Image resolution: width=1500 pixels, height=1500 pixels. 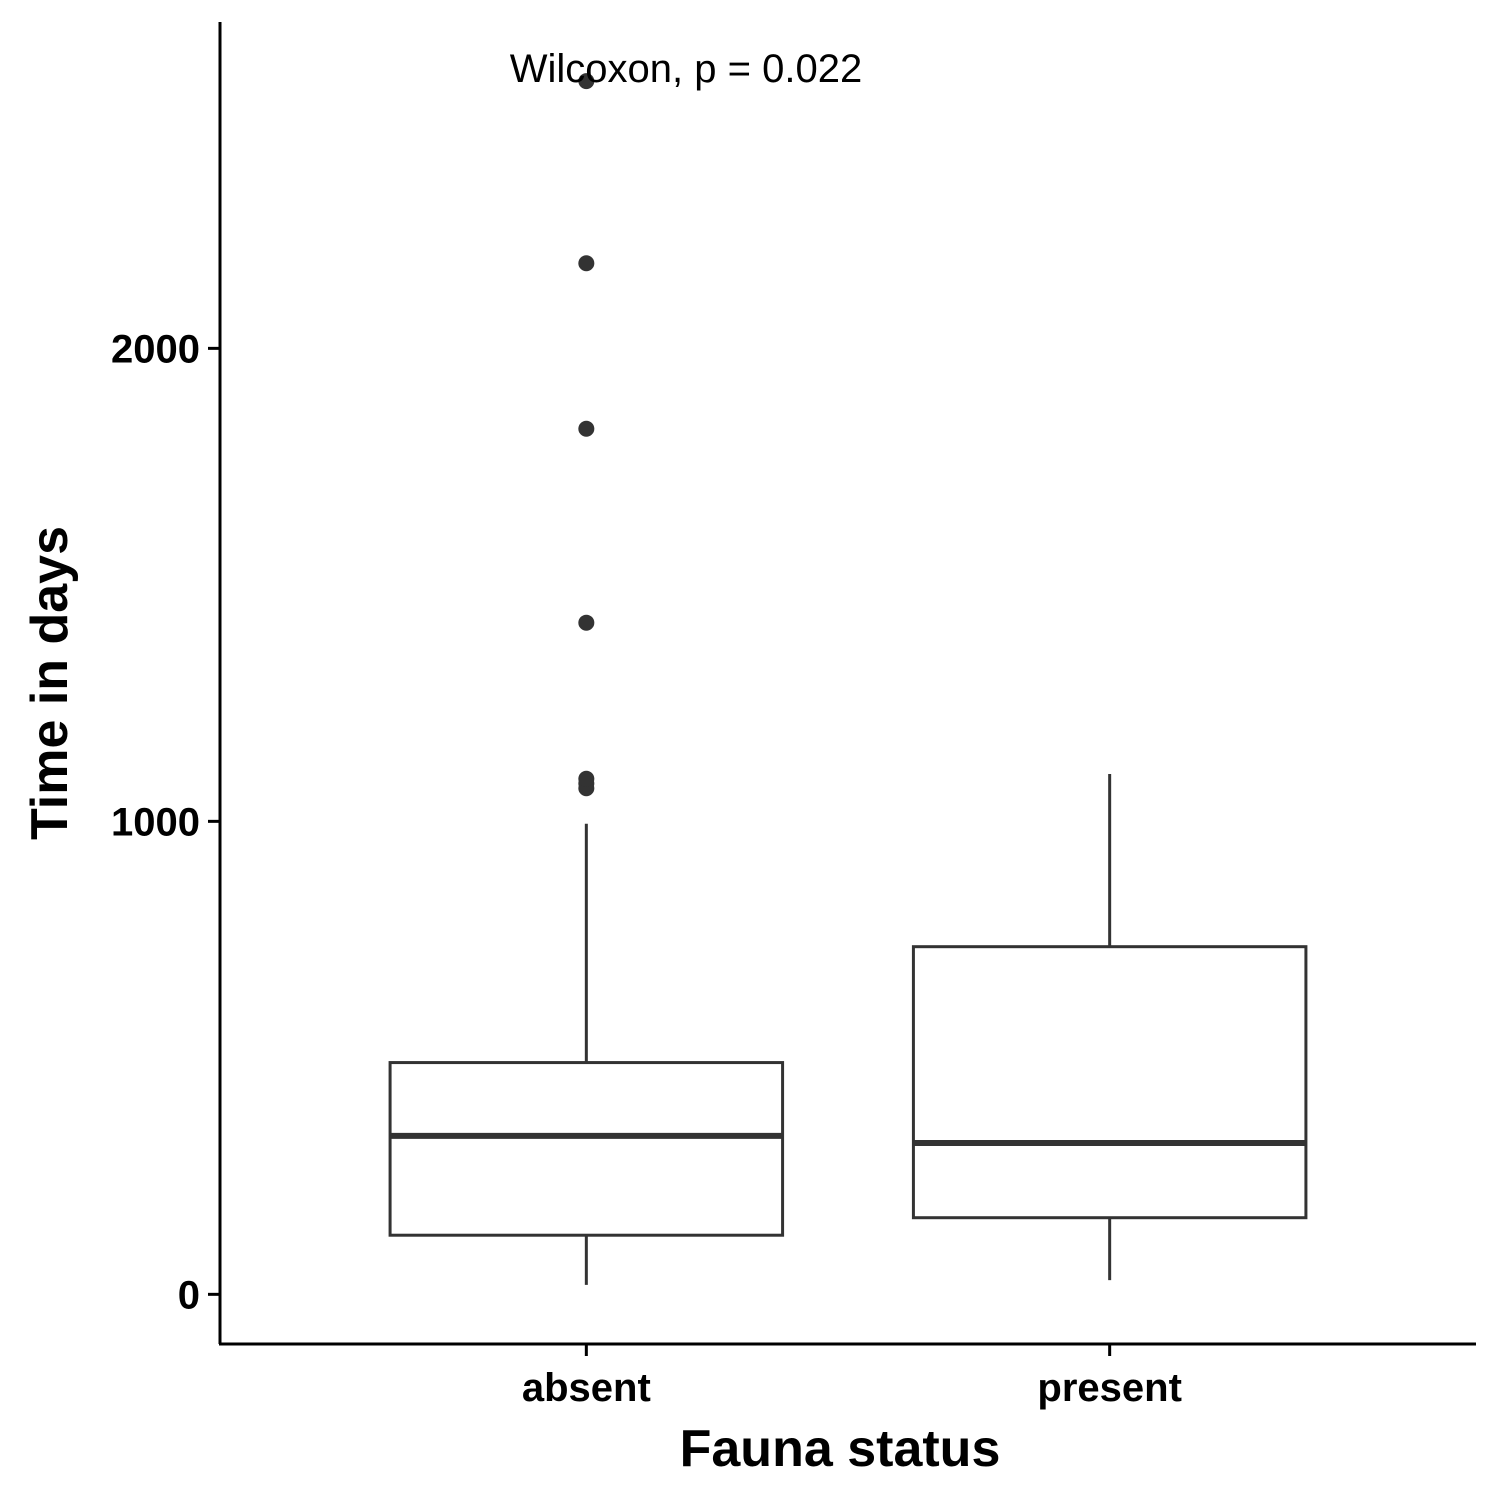 I want to click on annotation-text: Wilcoxon, p = 0.022, so click(x=686, y=69).